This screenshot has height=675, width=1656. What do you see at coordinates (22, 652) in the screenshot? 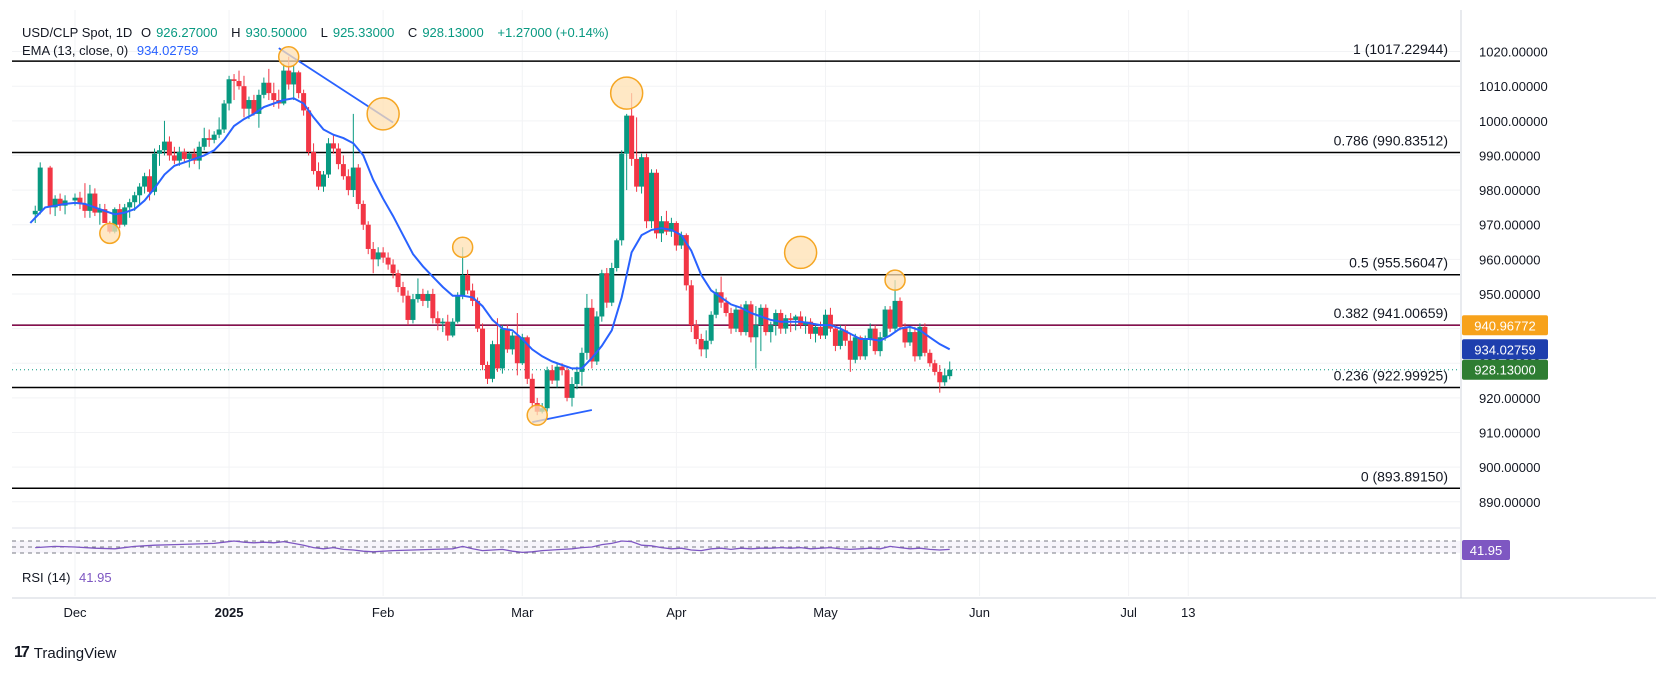
I see `tradingview-logo-icon: 17` at bounding box center [22, 652].